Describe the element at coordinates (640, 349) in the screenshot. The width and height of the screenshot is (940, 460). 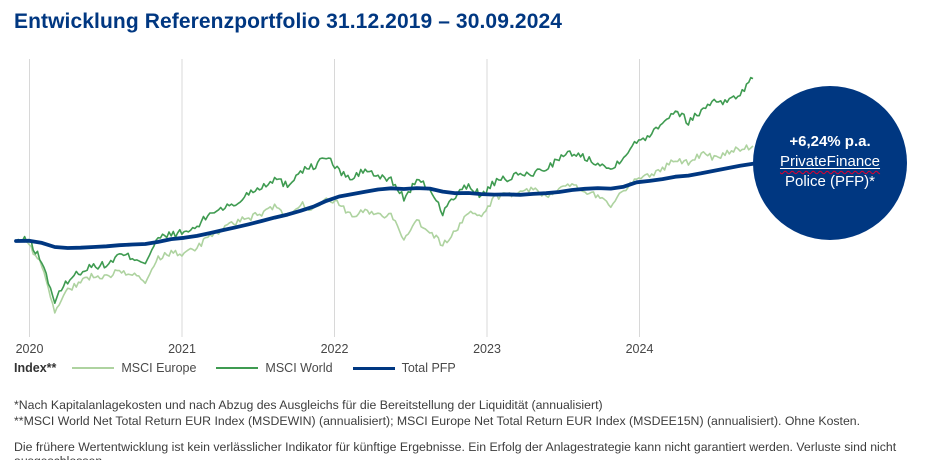
I see `svg-text: 2024` at that location.